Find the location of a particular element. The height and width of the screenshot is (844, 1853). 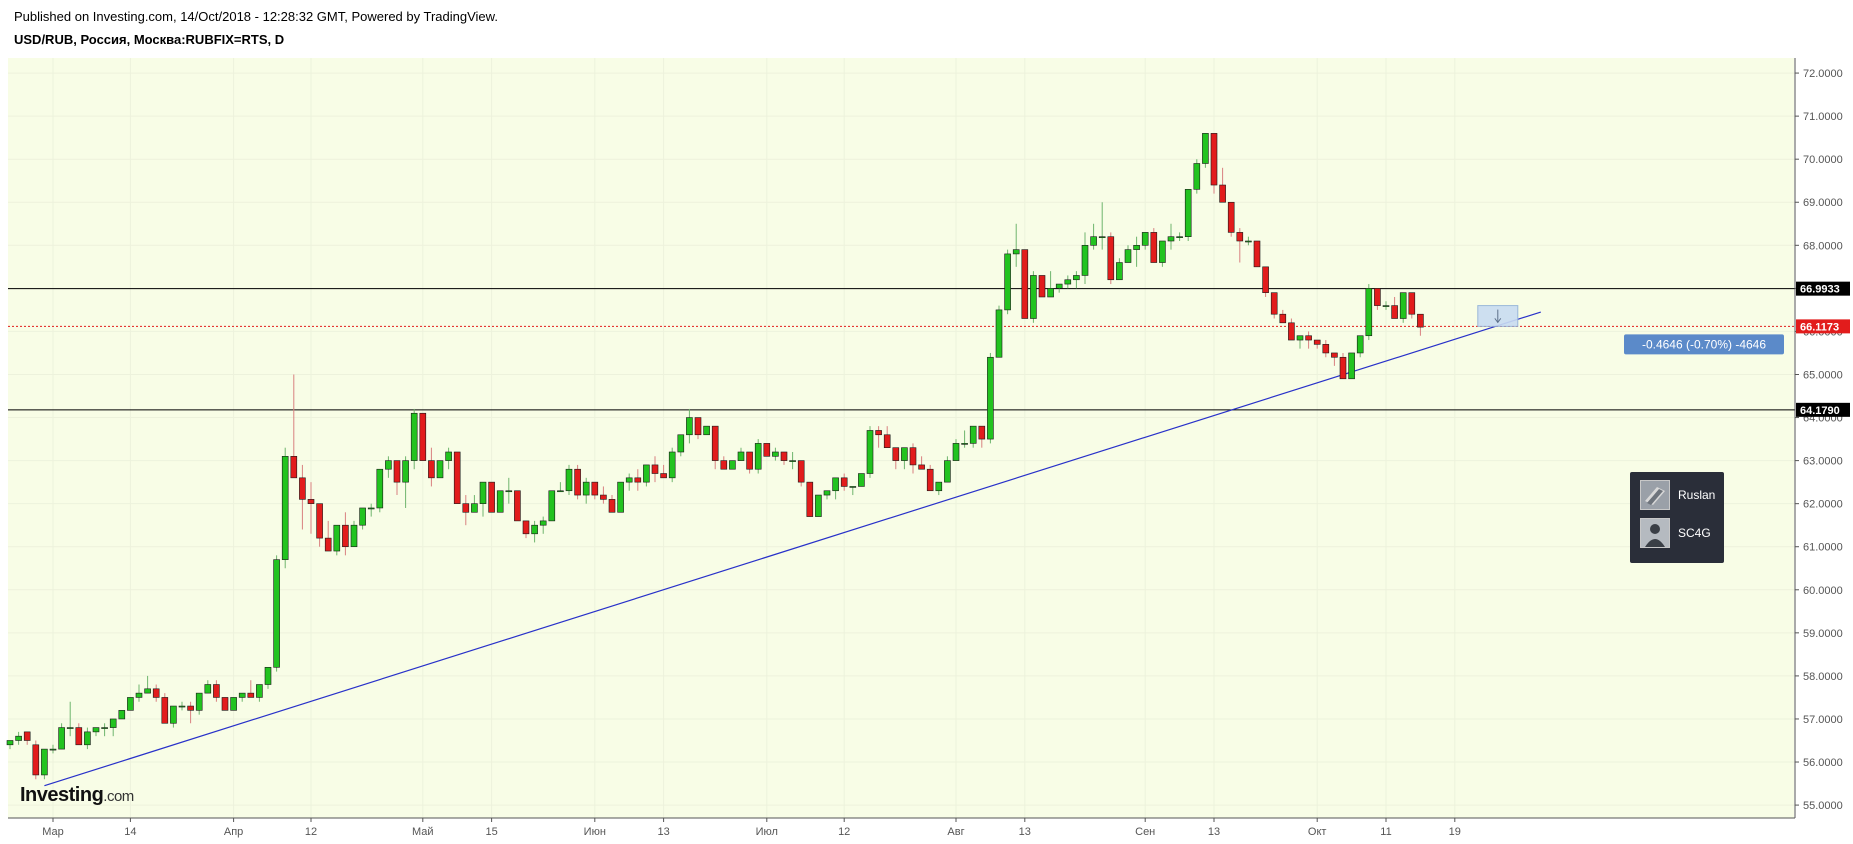

user-name: SC4G is located at coordinates (1694, 533).